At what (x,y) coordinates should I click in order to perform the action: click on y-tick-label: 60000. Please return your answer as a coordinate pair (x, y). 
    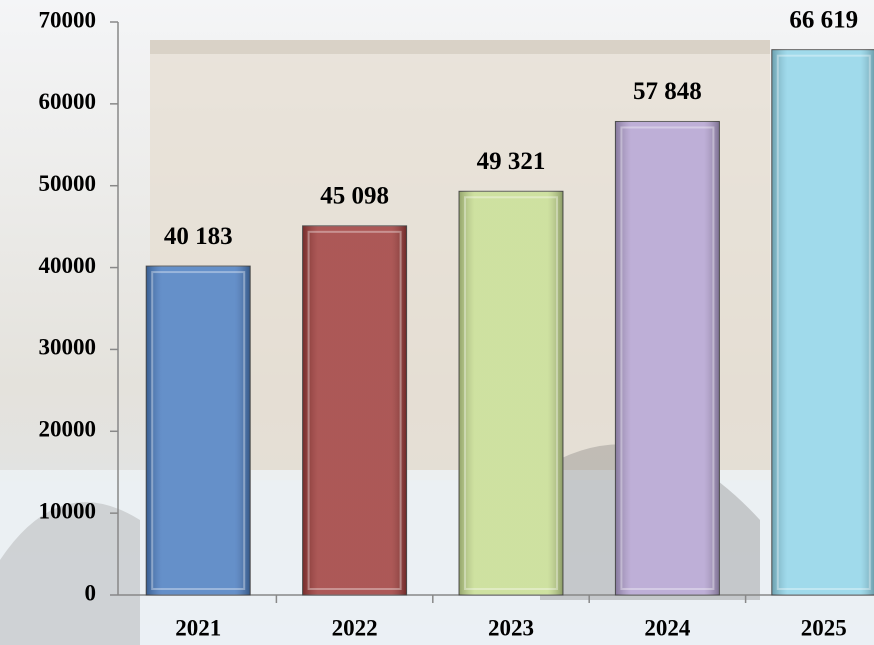
    Looking at the image, I should click on (68, 101).